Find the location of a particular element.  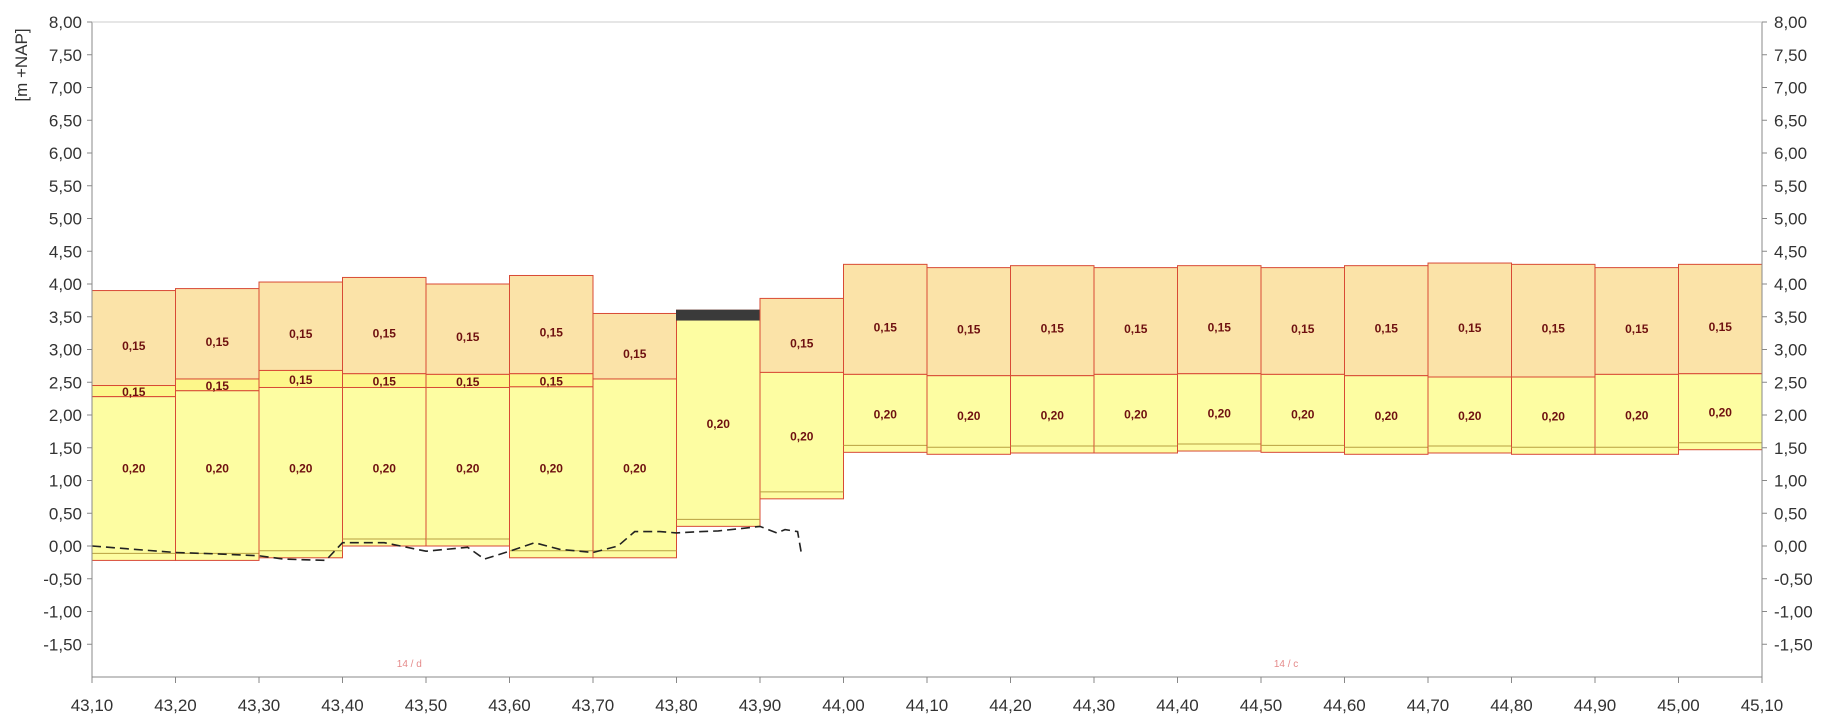

y-tick-label-left-9: 3,50 is located at coordinates (65, 317).